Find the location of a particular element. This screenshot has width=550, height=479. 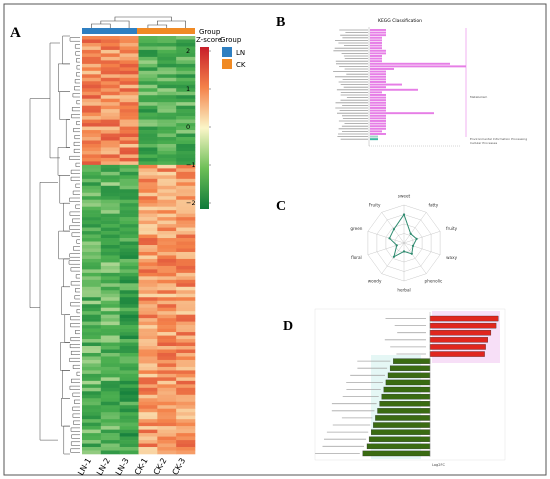

legend-label-ck: CK is located at coordinates (241, 65).